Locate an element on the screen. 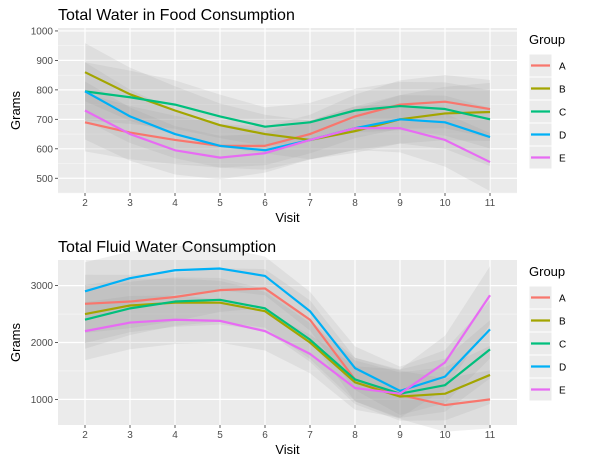 The width and height of the screenshot is (595, 469). y-tick-label: 3000 is located at coordinates (42, 286).